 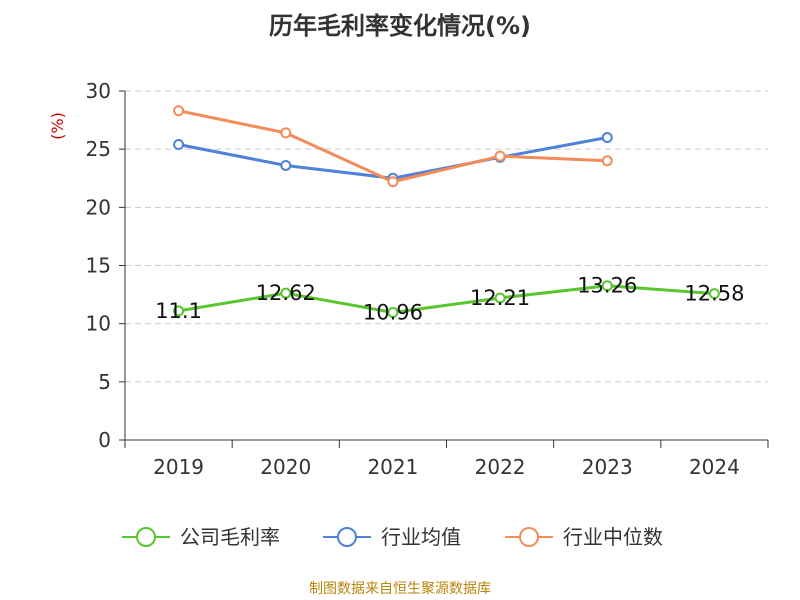 I want to click on data-label: 12.62, so click(x=286, y=293).